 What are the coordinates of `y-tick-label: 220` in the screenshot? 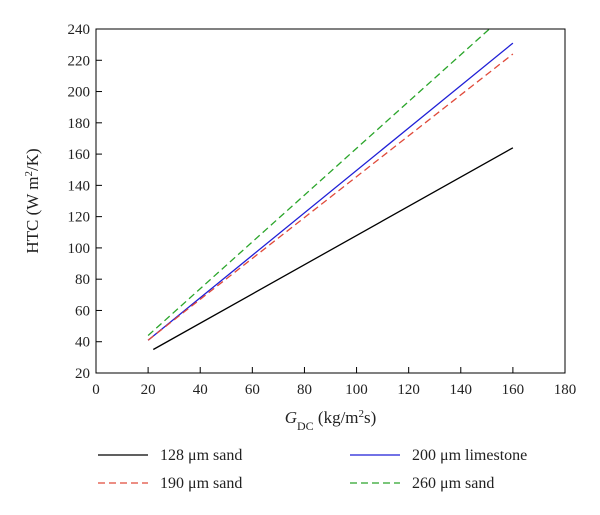 It's located at (79, 61).